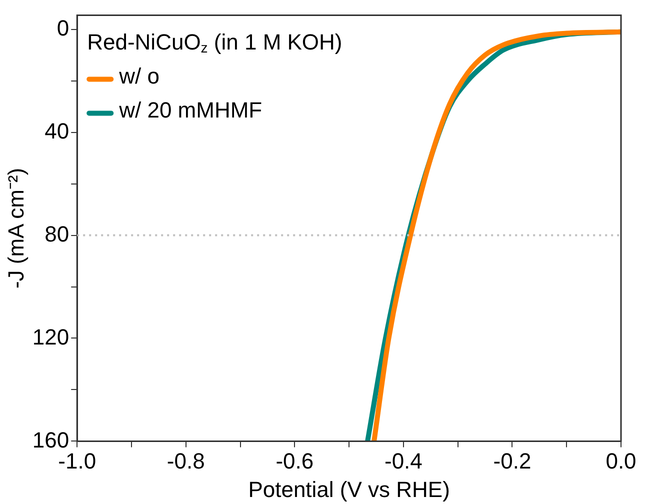 The image size is (651, 504). I want to click on x-tick-label: -0.2, so click(512, 461).